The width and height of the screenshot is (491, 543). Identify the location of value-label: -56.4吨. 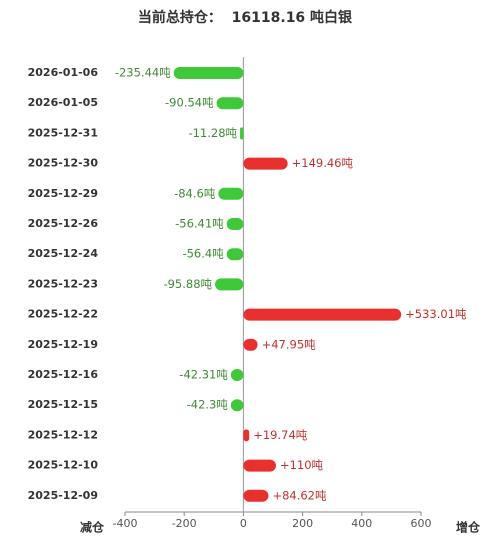
(203, 254).